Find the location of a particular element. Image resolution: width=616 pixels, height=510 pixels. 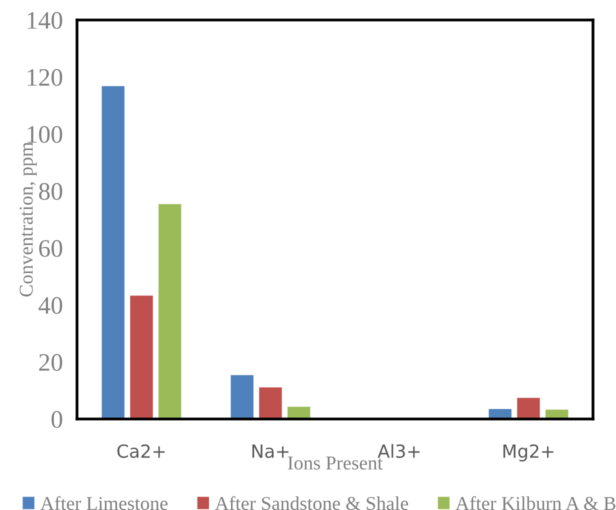

y-tick-label: 40 is located at coordinates (50, 305).